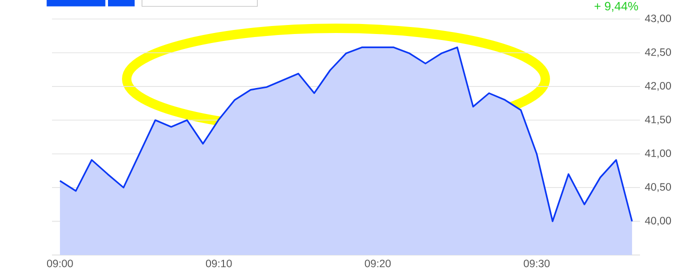 The height and width of the screenshot is (279, 690). Describe the element at coordinates (657, 19) in the screenshot. I see `y-tick-label: 43,00` at that location.